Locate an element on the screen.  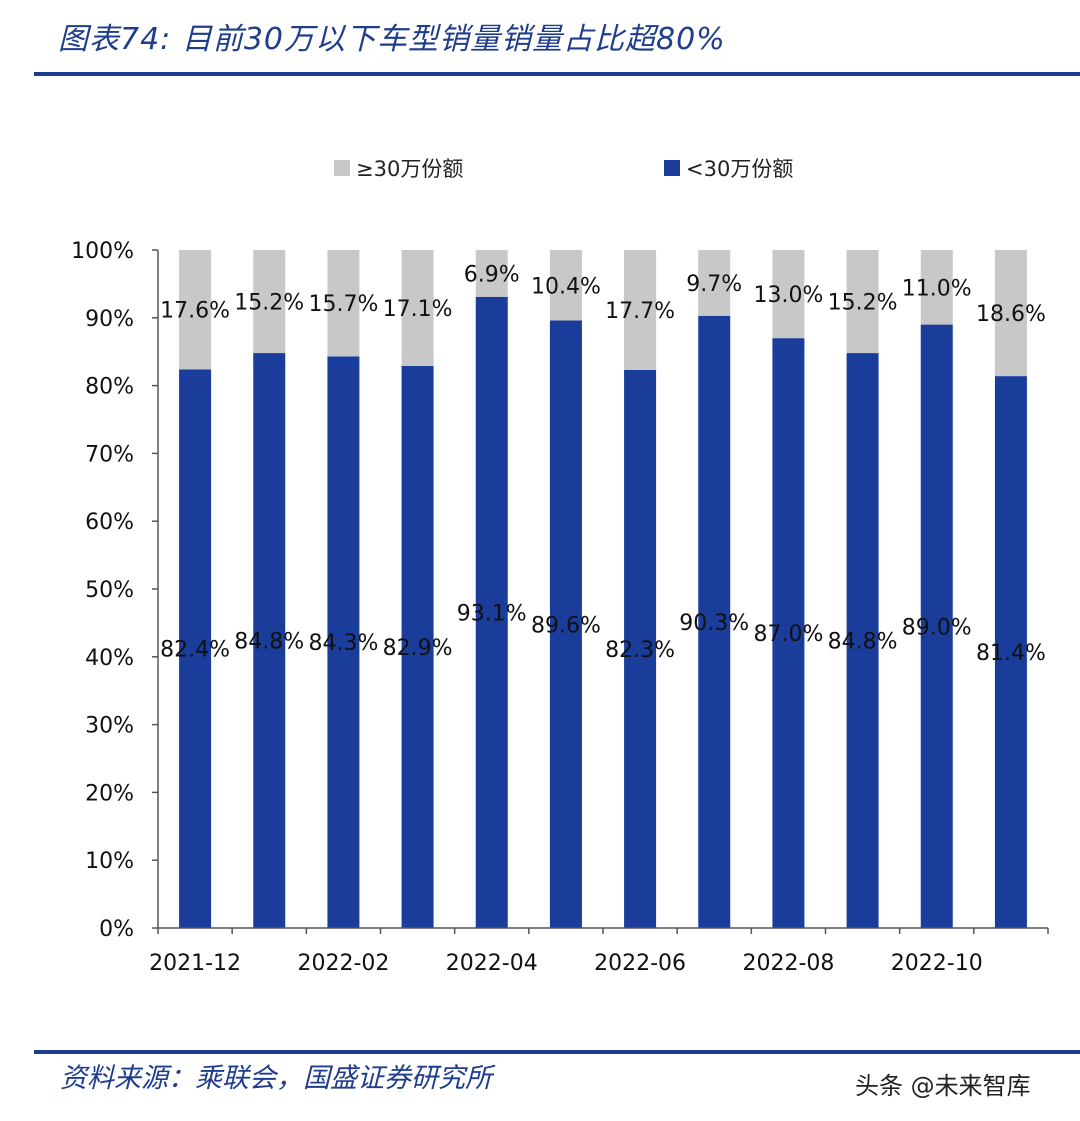
x-tick-label: 2022-08 is located at coordinates (788, 963).